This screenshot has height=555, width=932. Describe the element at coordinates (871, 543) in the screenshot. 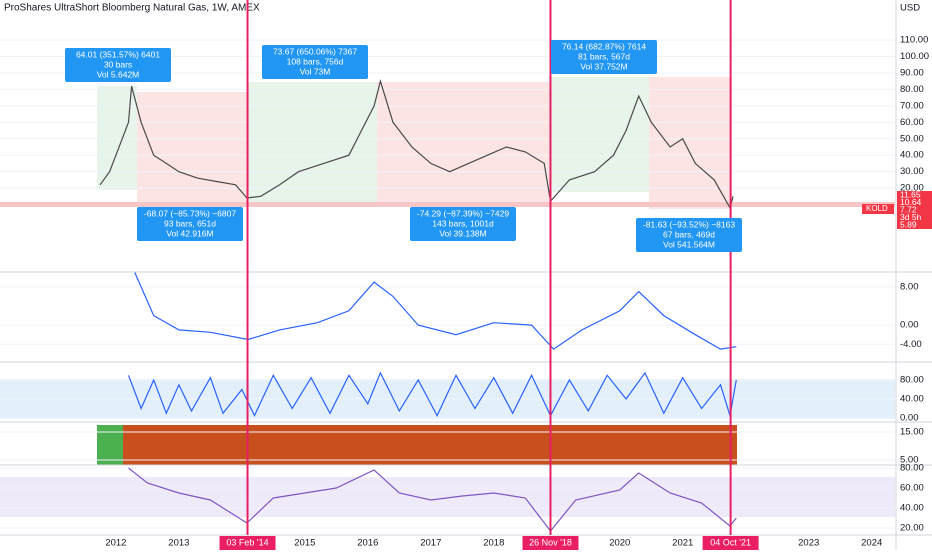

I see `x-tick-label: 2024` at that location.